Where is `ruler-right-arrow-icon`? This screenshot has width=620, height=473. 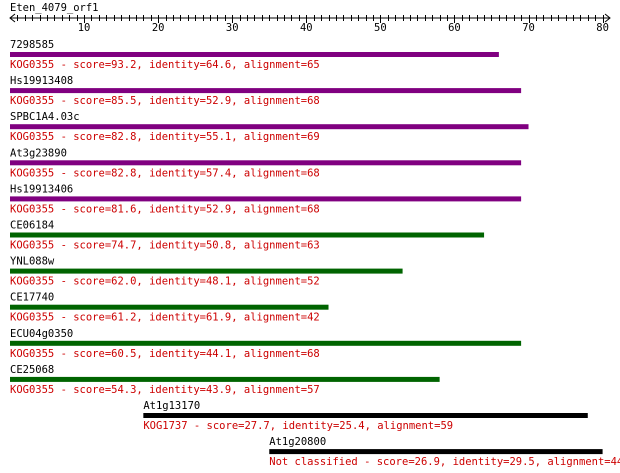
ruler-right-arrow-icon is located at coordinates (607, 18).